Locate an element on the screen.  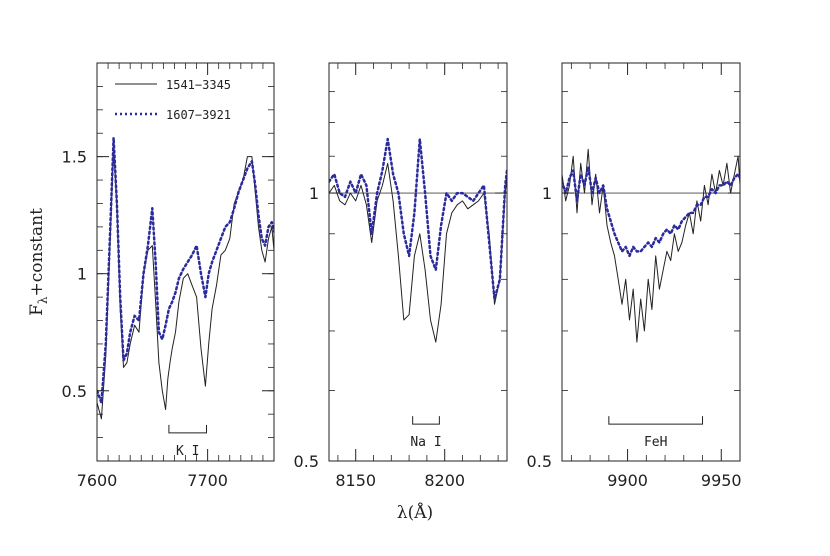
x-tick-label: 8150 is located at coordinates (355, 480).